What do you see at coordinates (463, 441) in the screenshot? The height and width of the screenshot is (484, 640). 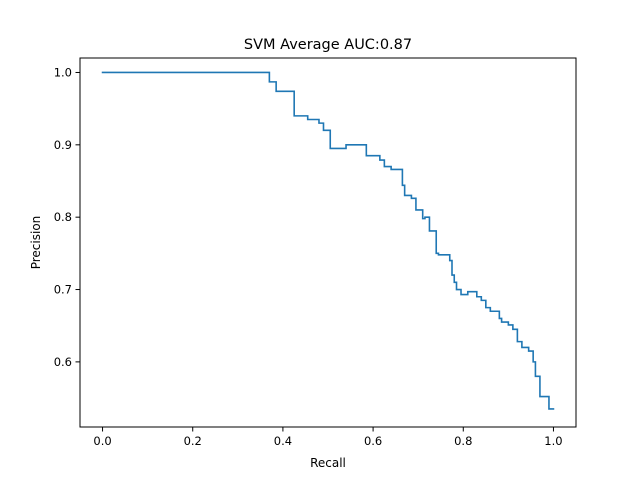 I see `x-tick-label: 0.8` at bounding box center [463, 441].